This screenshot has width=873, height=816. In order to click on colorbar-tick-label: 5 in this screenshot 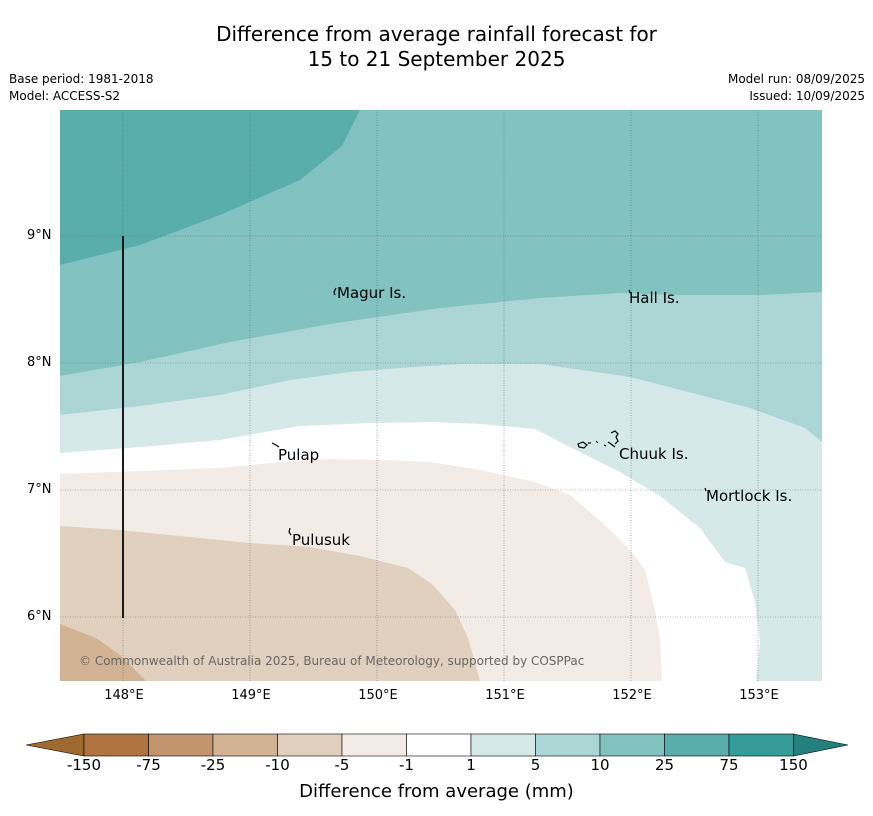, I will do `click(535, 765)`.